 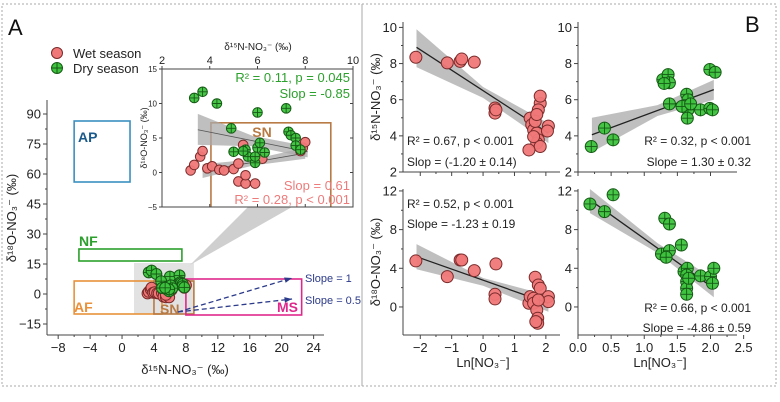 I want to click on x-tick-label: 8, so click(x=305, y=61).